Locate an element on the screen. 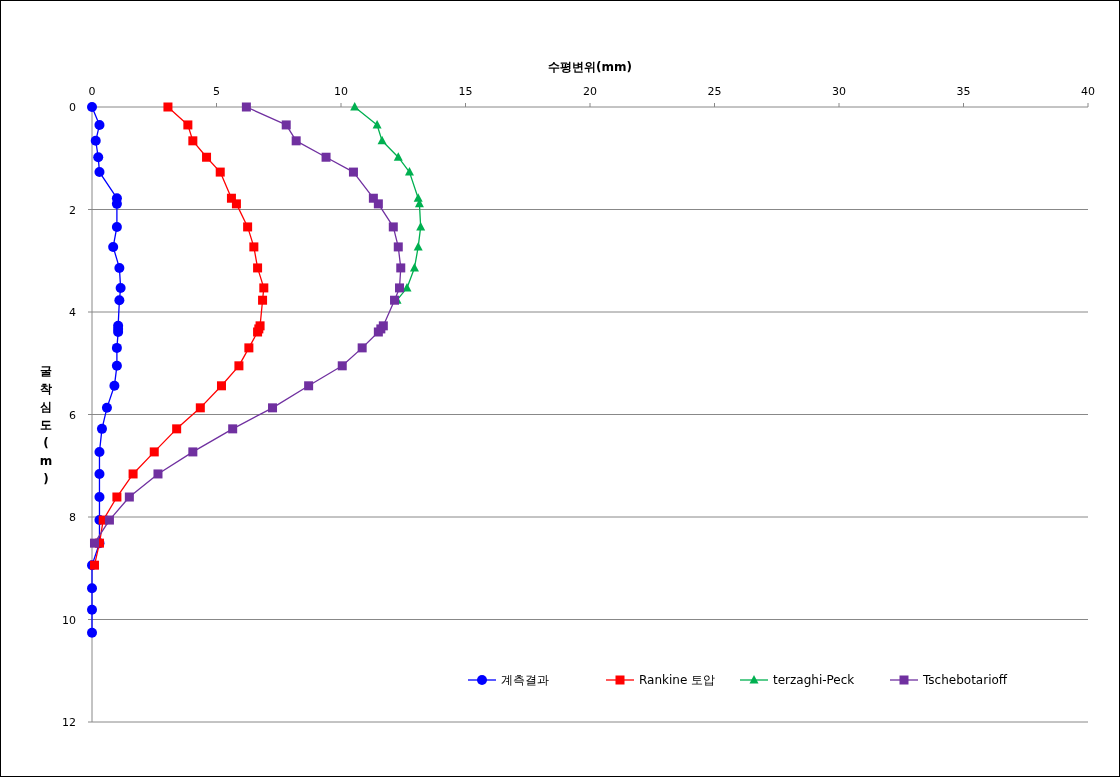 This screenshot has width=1120, height=777. y-tick-label: 4 is located at coordinates (72, 312).